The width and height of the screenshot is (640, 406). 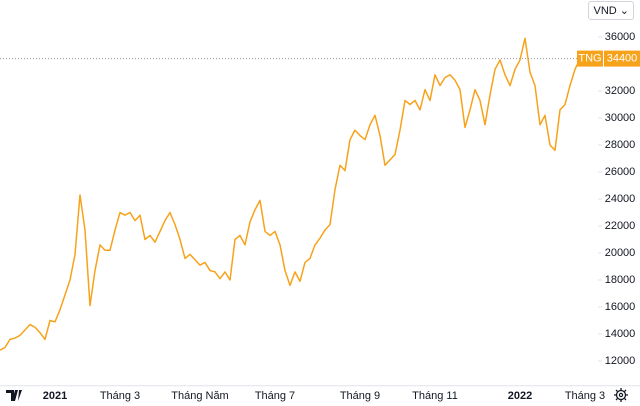 I want to click on logo, so click(x=14, y=395).